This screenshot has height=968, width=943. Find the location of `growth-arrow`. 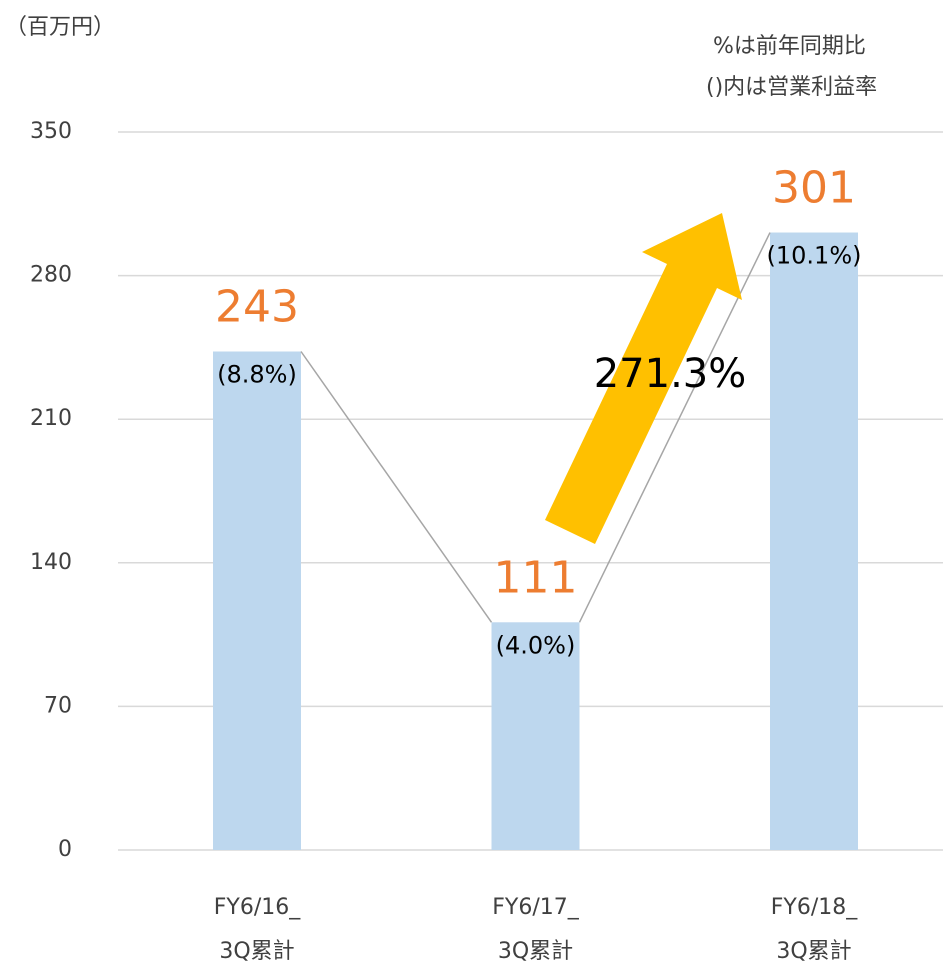

growth-arrow is located at coordinates (643, 378).